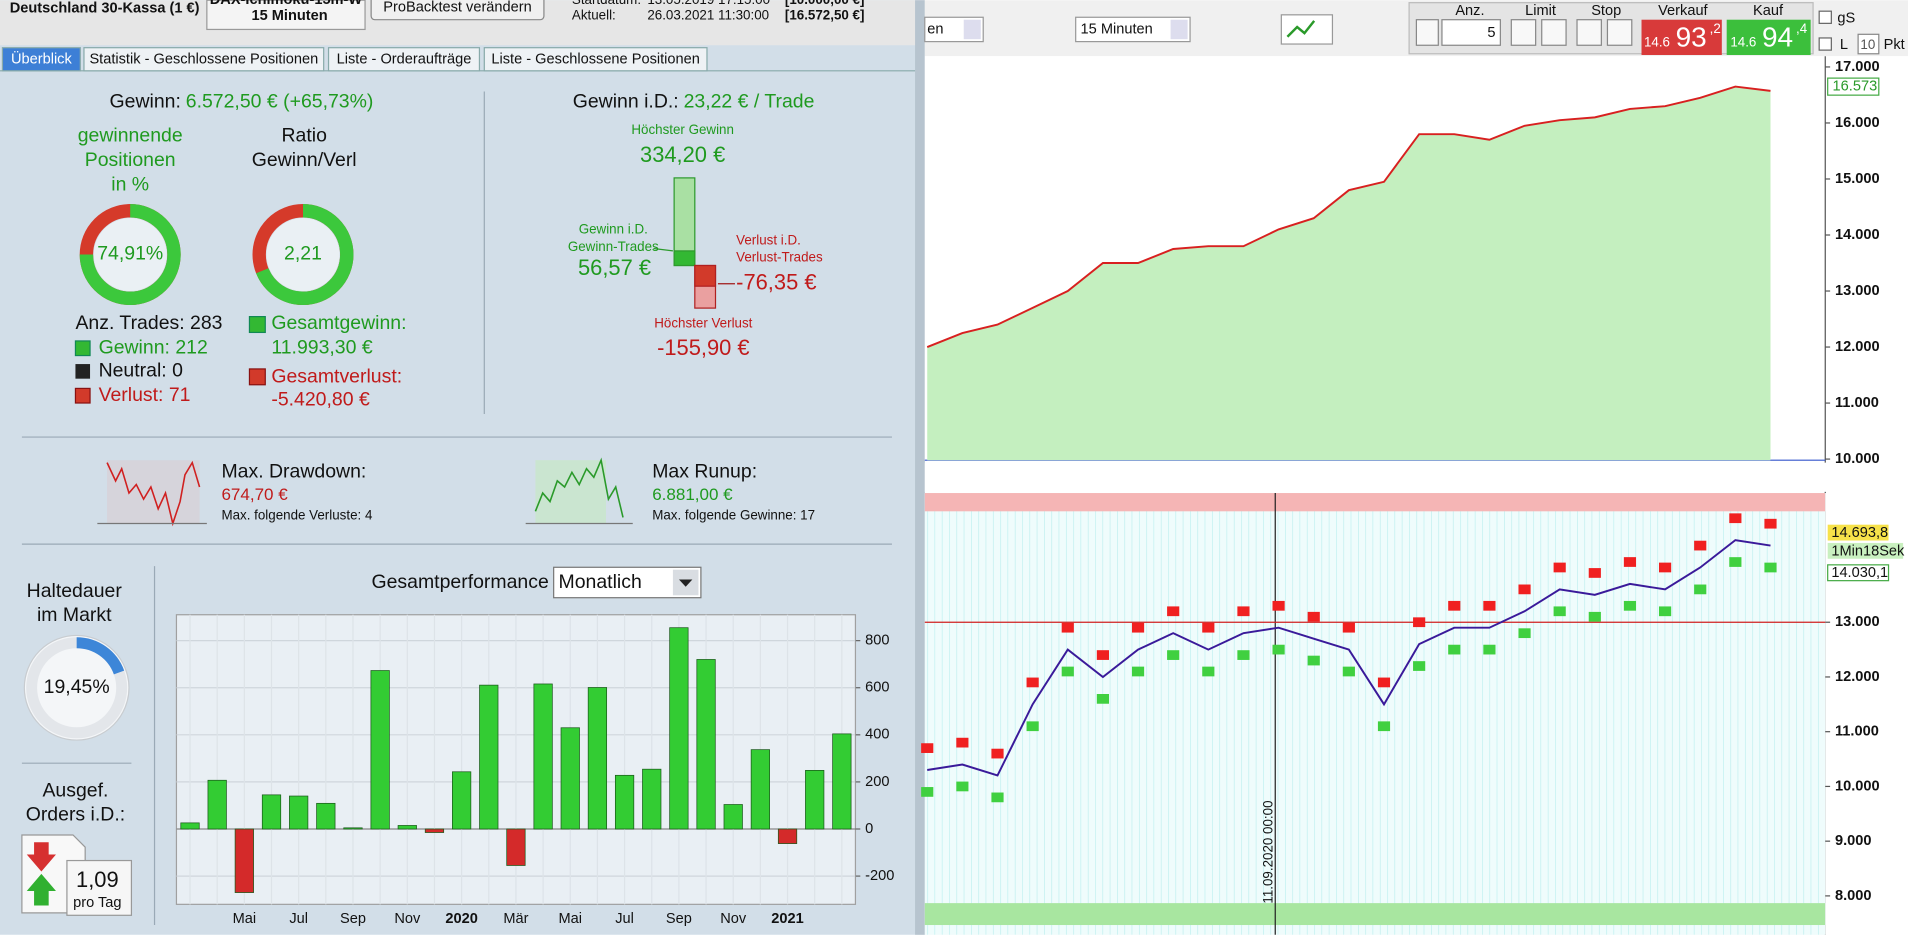 This screenshot has width=1908, height=935. I want to click on total-gain-label: Gesamtgewinn:, so click(338, 323).